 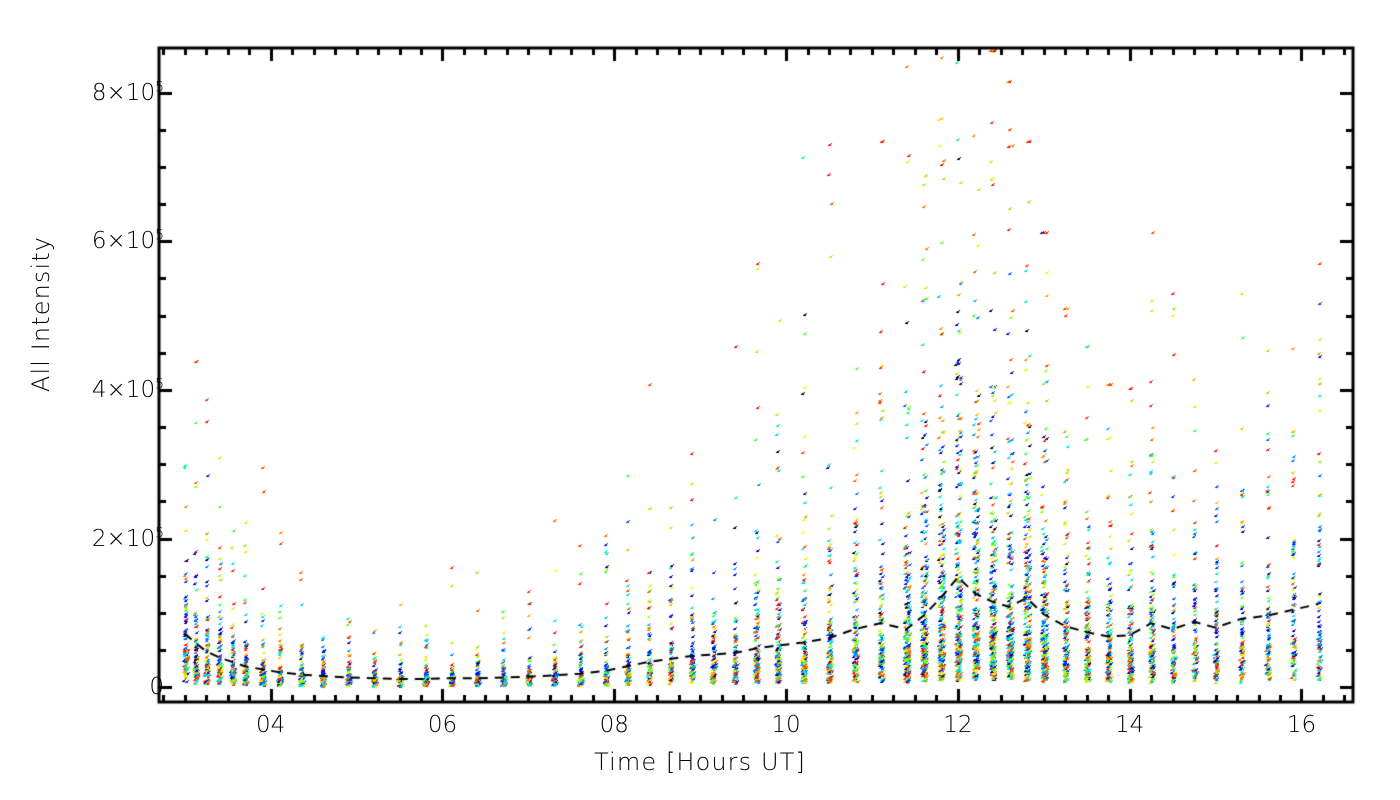 I want to click on y-axis-title: All Intensity, so click(x=41, y=314).